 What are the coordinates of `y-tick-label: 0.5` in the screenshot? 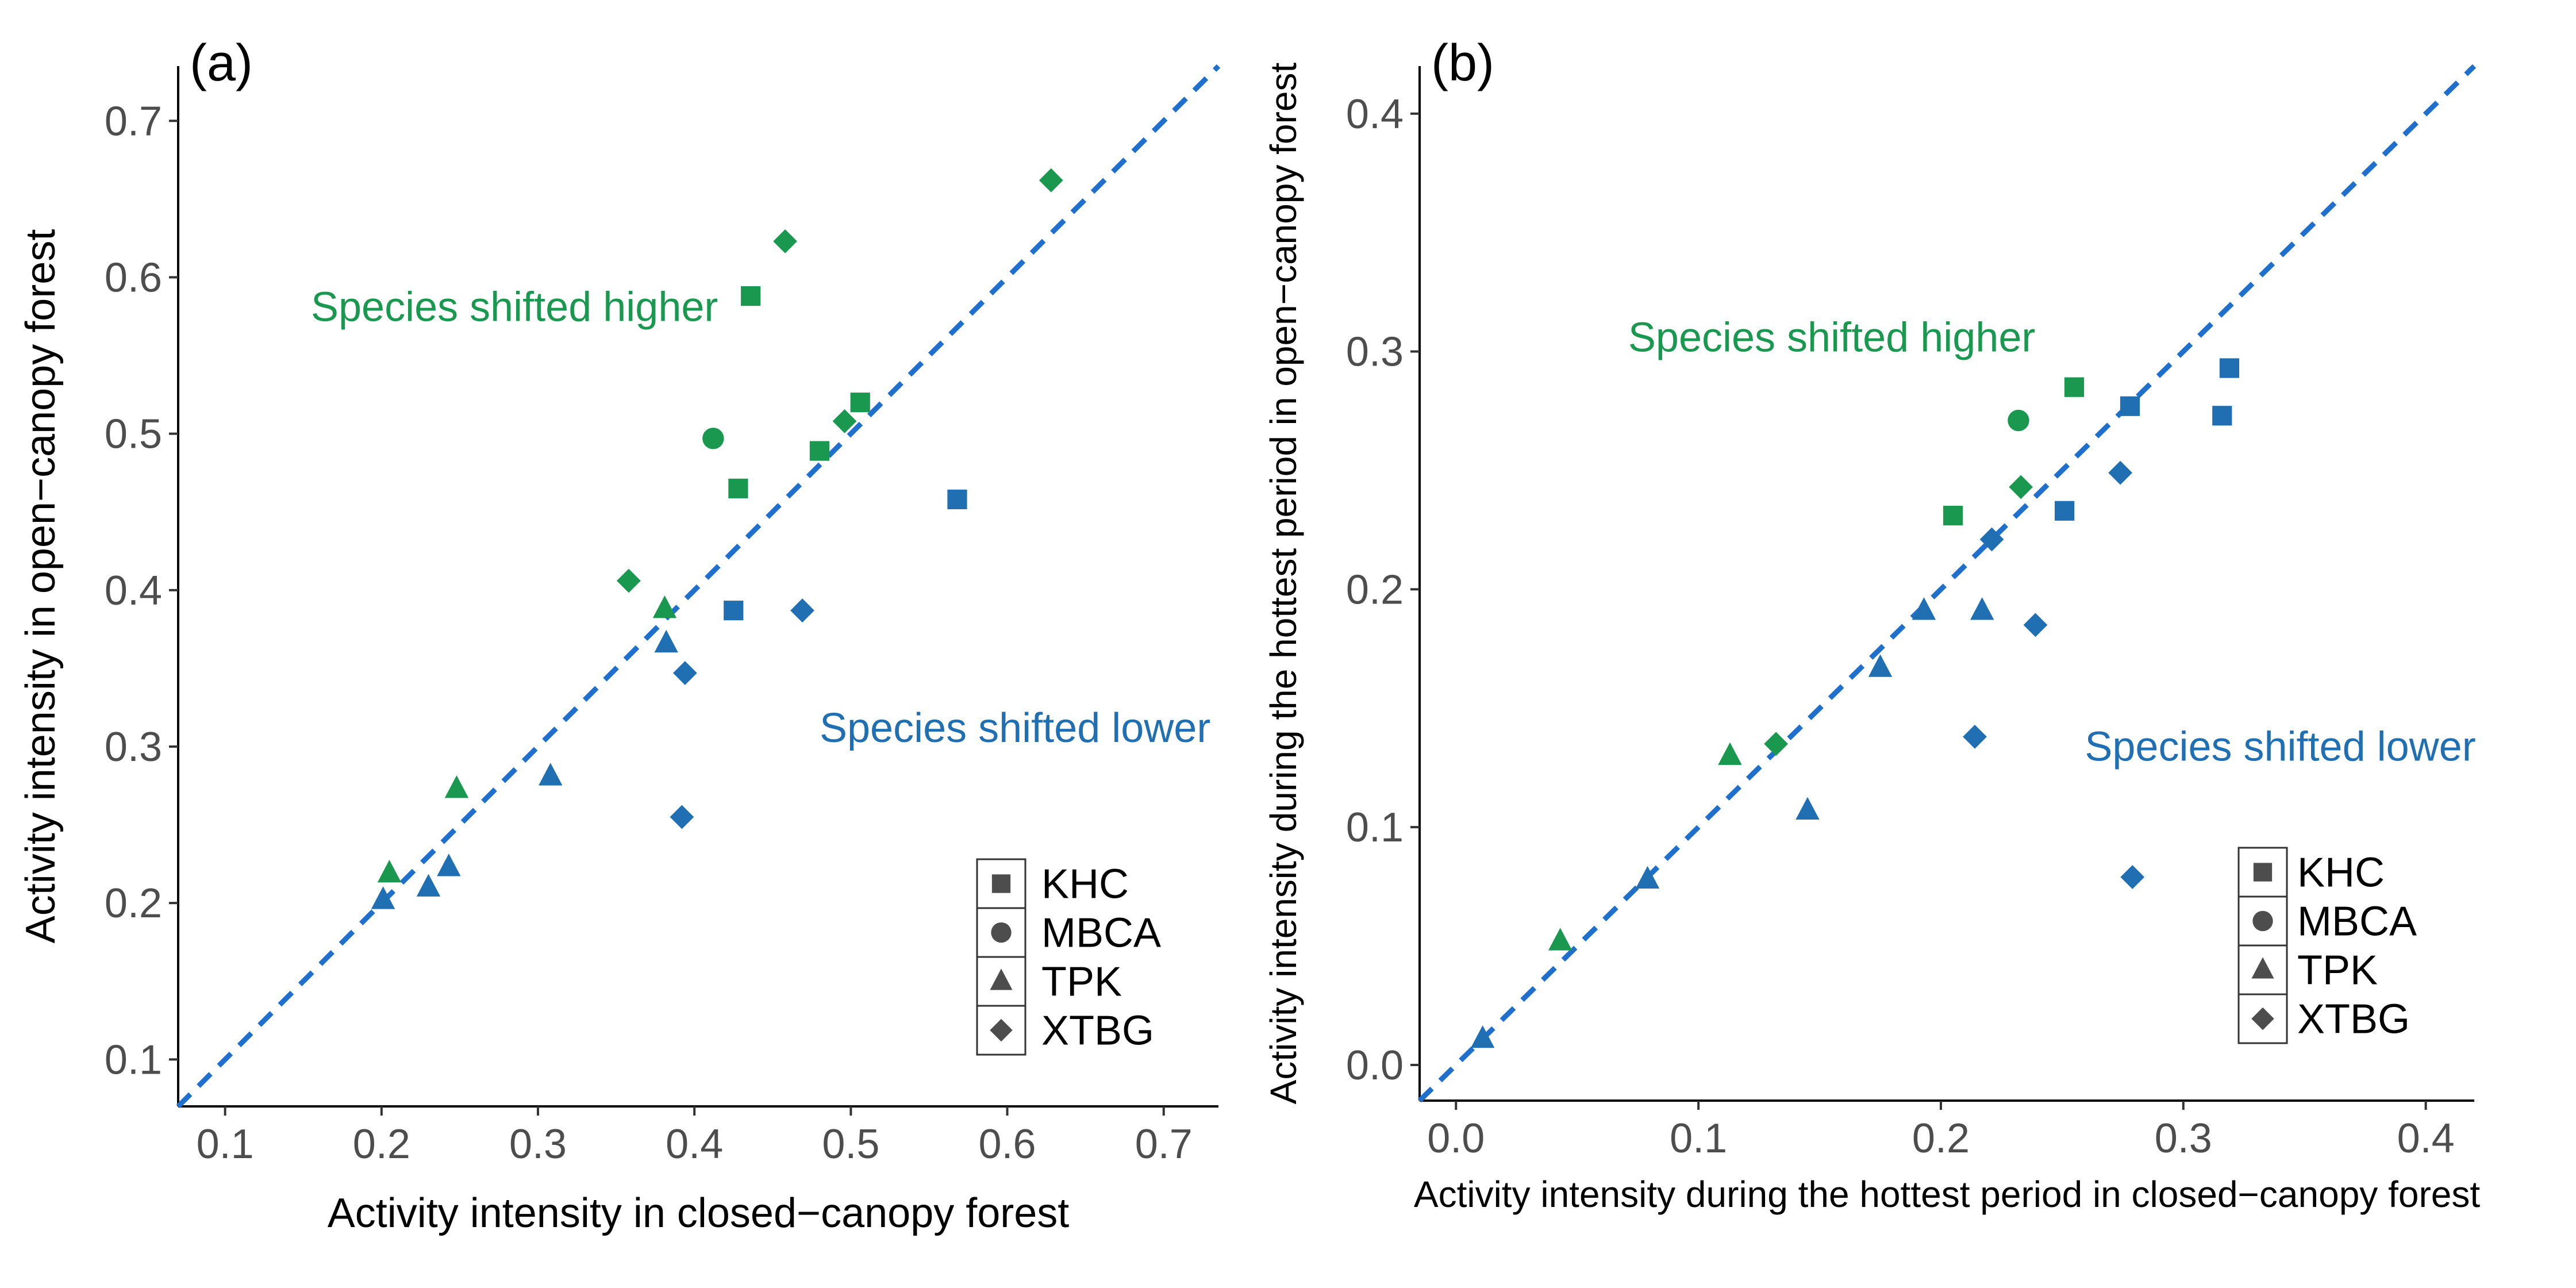 It's located at (133, 434).